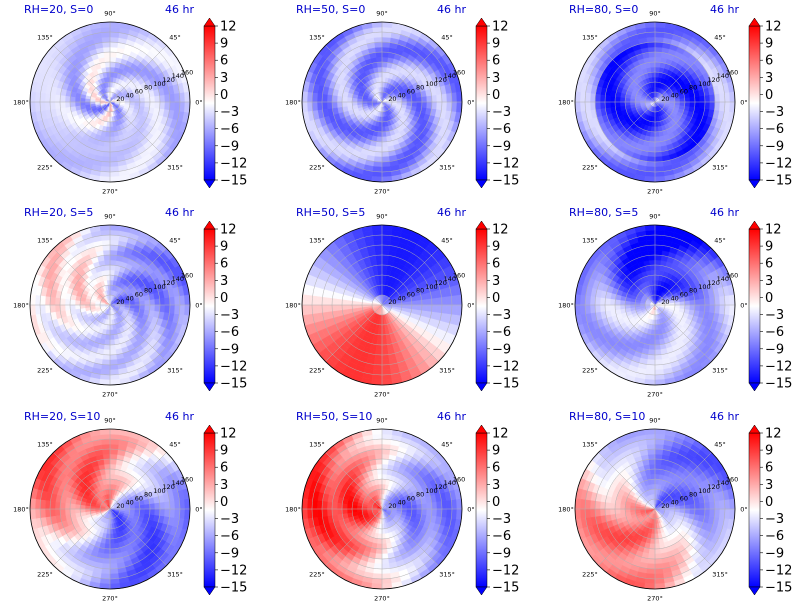  What do you see at coordinates (209, 184) in the screenshot?
I see `colorbar-extend-min` at bounding box center [209, 184].